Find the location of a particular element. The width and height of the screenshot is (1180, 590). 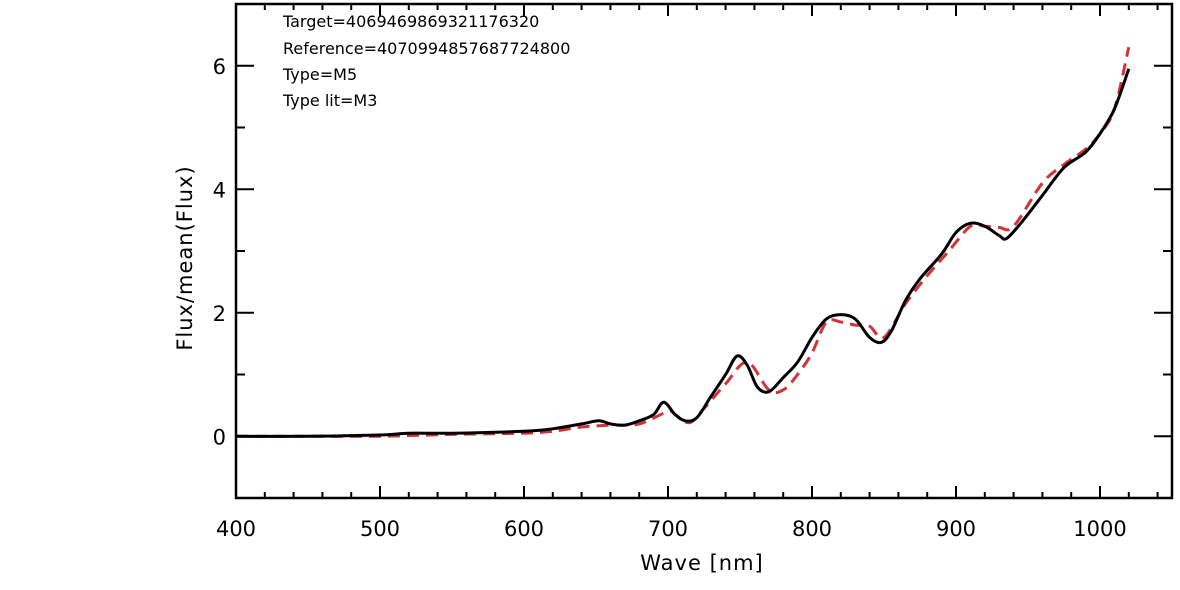

x-tick-label: 700 is located at coordinates (668, 529).